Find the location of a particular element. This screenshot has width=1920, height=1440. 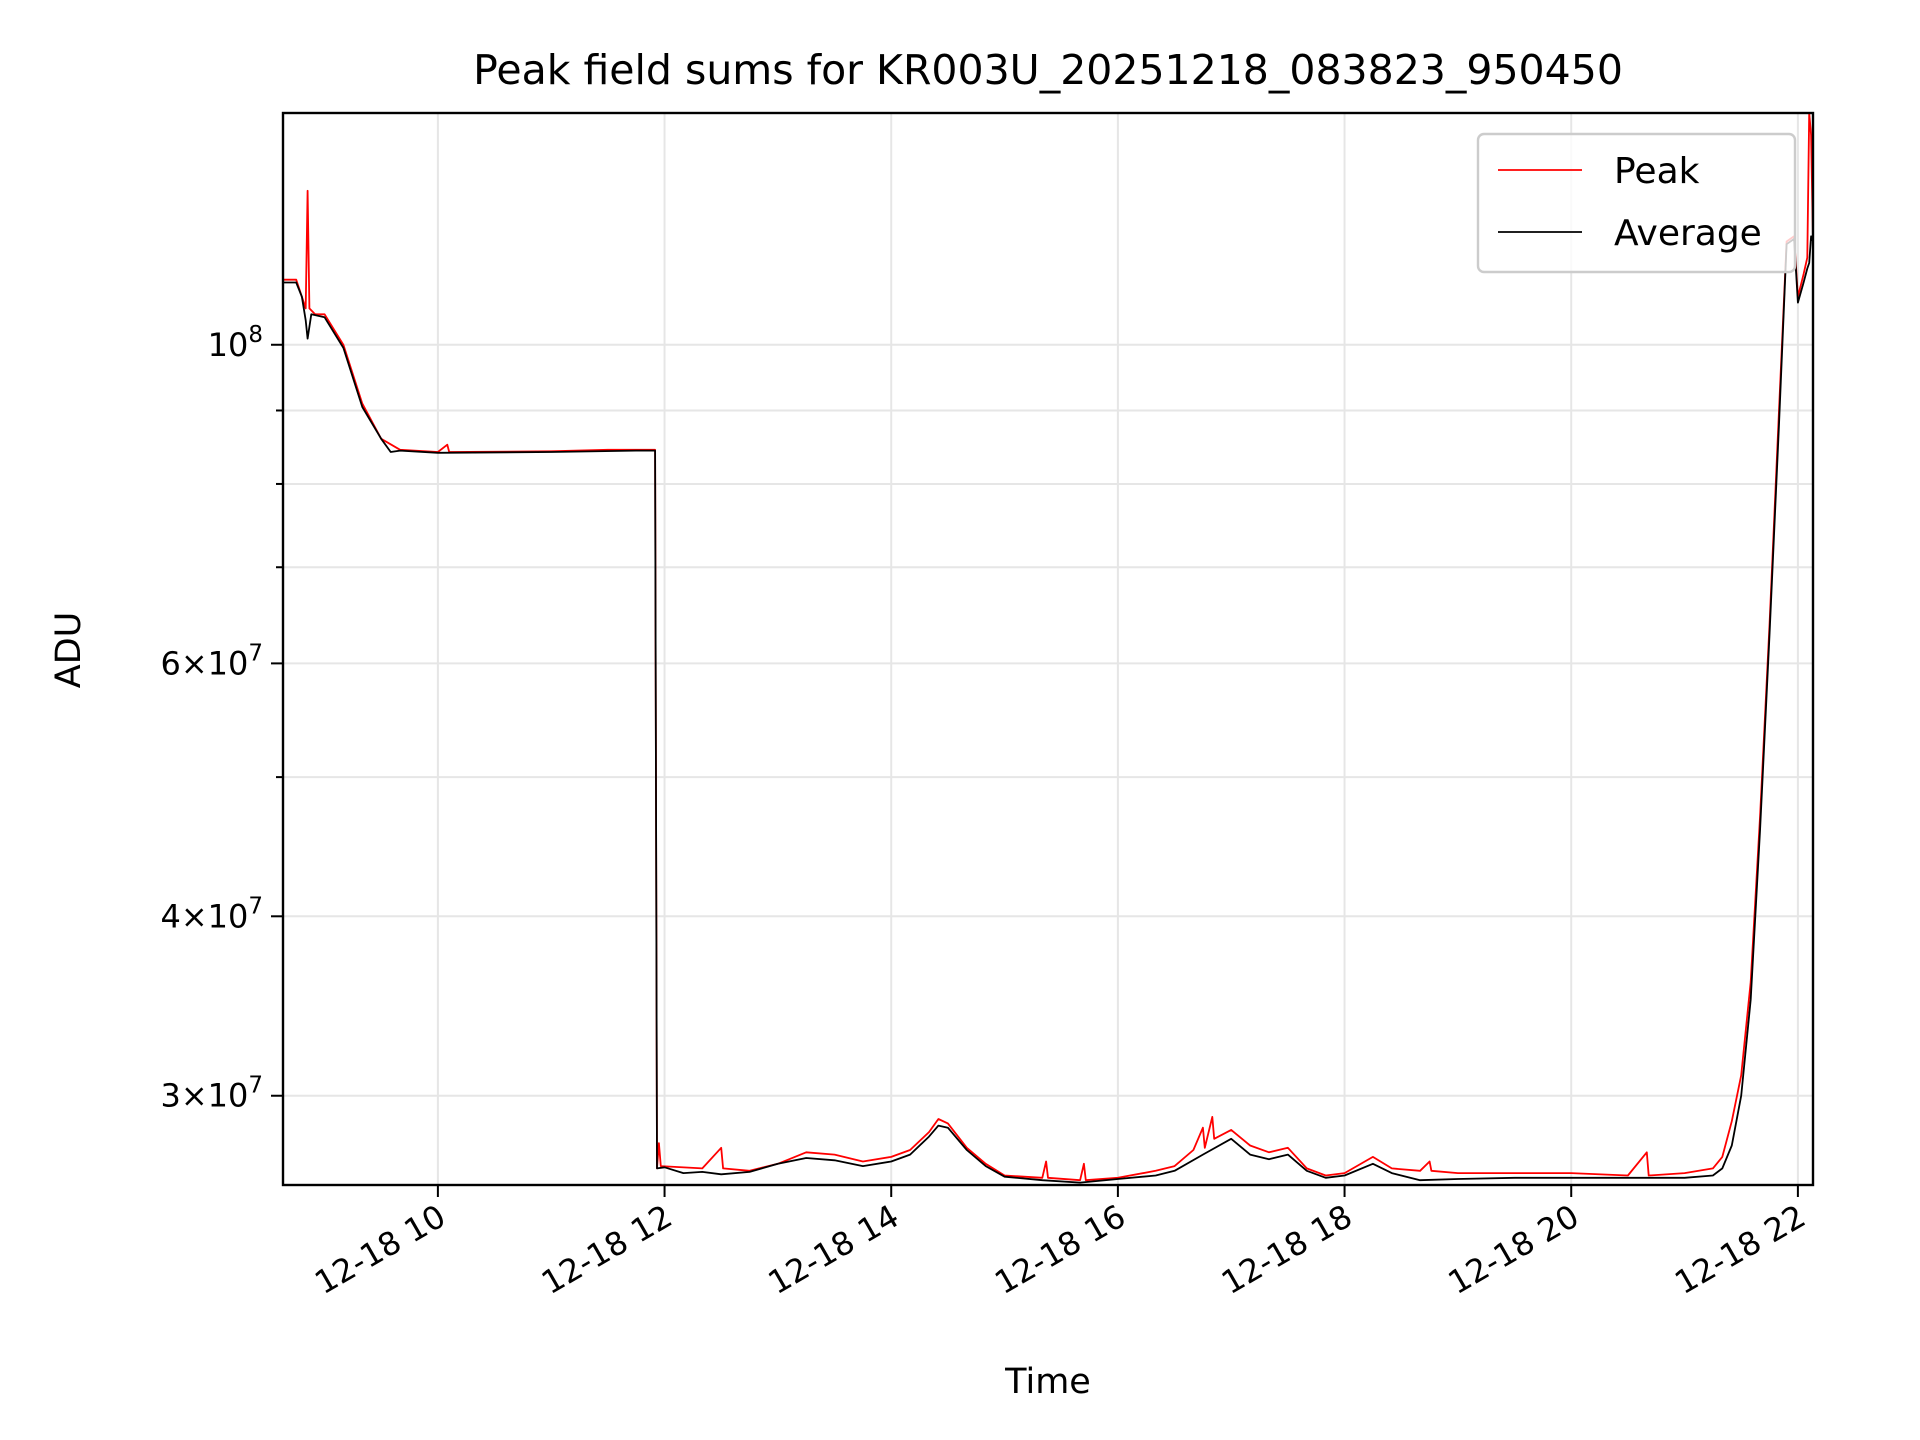

legend-label-peak: Peak is located at coordinates (1657, 171).